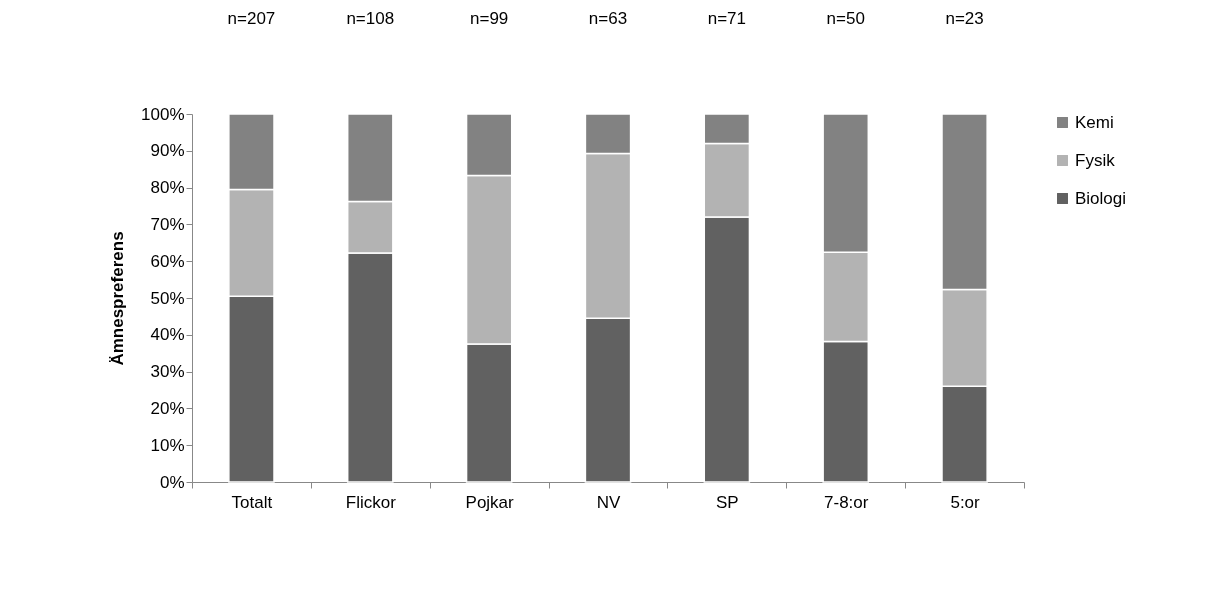 The width and height of the screenshot is (1215, 601). What do you see at coordinates (167, 298) in the screenshot?
I see `y-tick-label: 50%` at bounding box center [167, 298].